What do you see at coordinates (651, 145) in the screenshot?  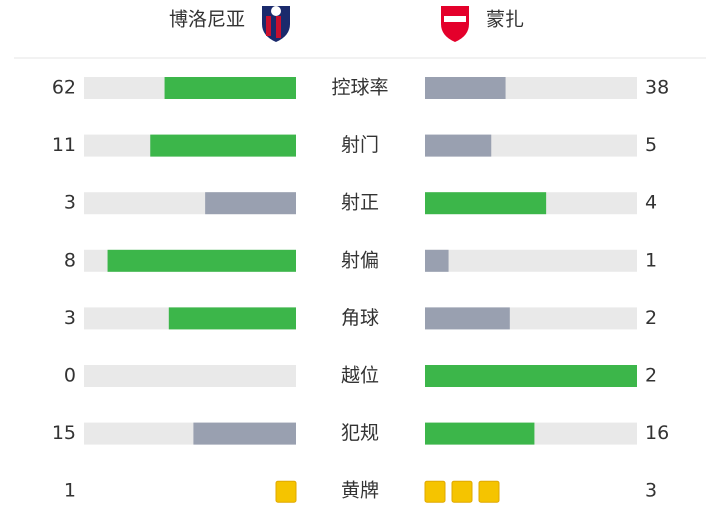 I see `away-value: 5` at bounding box center [651, 145].